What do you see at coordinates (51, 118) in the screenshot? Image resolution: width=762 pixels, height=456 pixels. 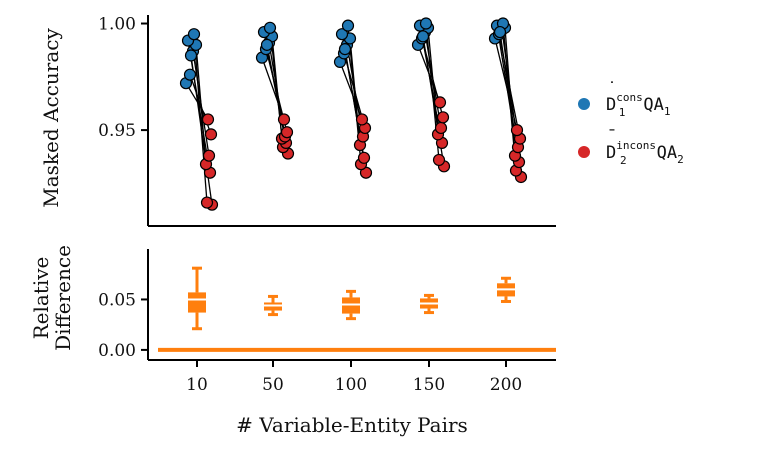 I see `top-y-axis-label: Masked Accuracy` at bounding box center [51, 118].